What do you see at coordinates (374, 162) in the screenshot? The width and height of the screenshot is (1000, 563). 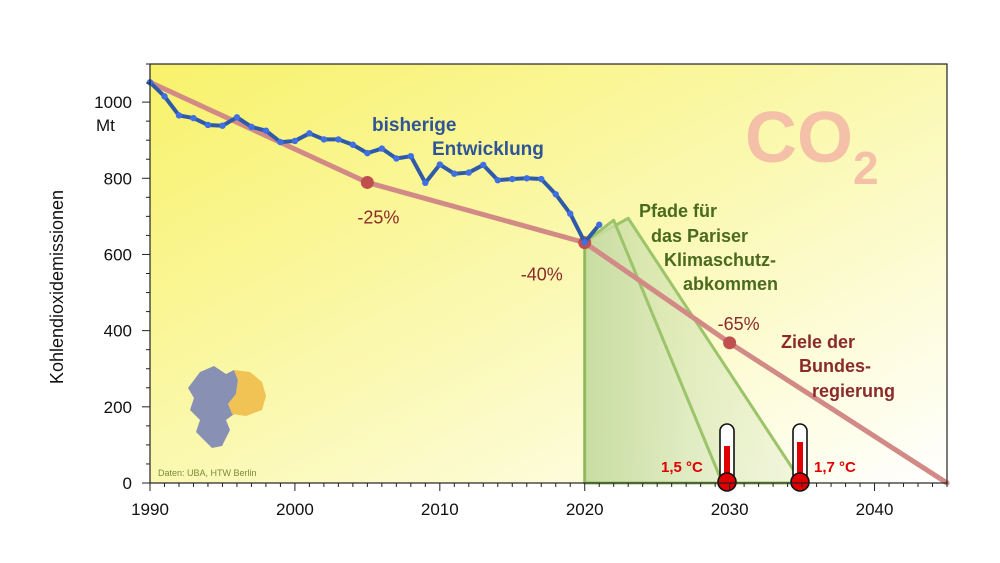 I see `historical-series` at bounding box center [374, 162].